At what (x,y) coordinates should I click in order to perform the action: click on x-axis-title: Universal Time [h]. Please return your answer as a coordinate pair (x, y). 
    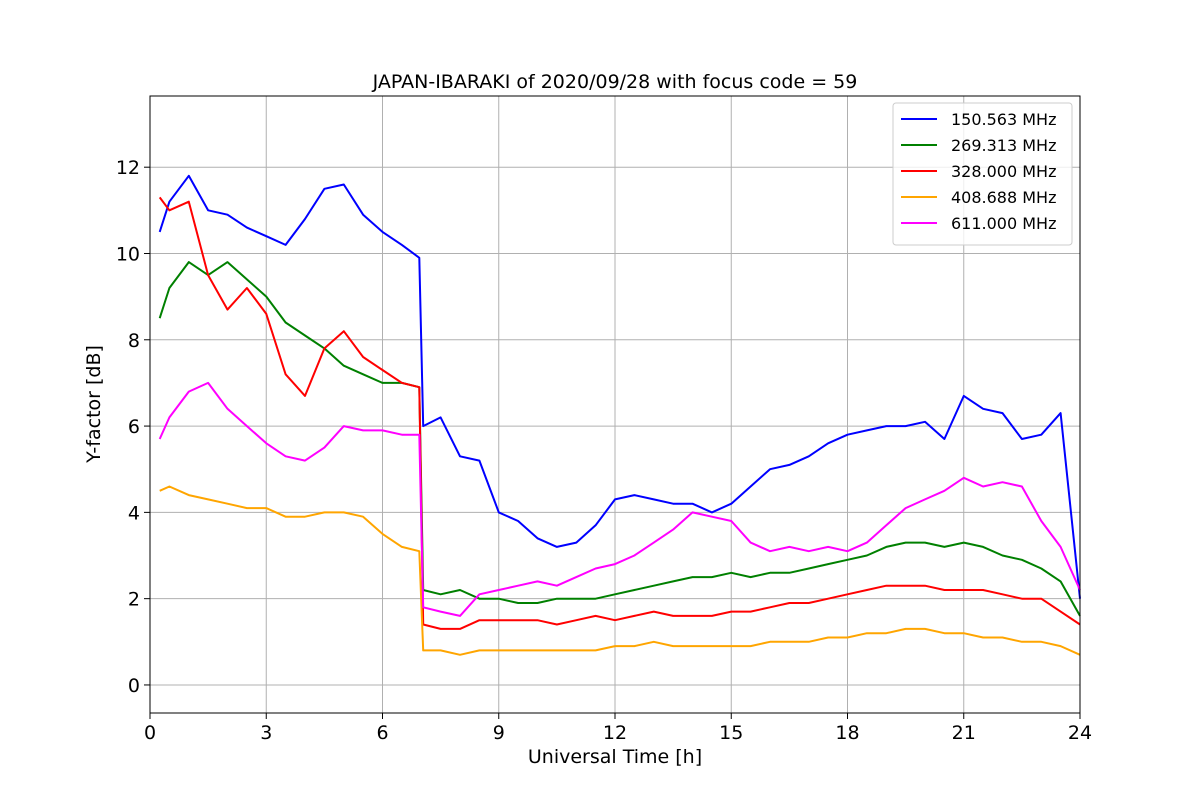
    Looking at the image, I should click on (615, 757).